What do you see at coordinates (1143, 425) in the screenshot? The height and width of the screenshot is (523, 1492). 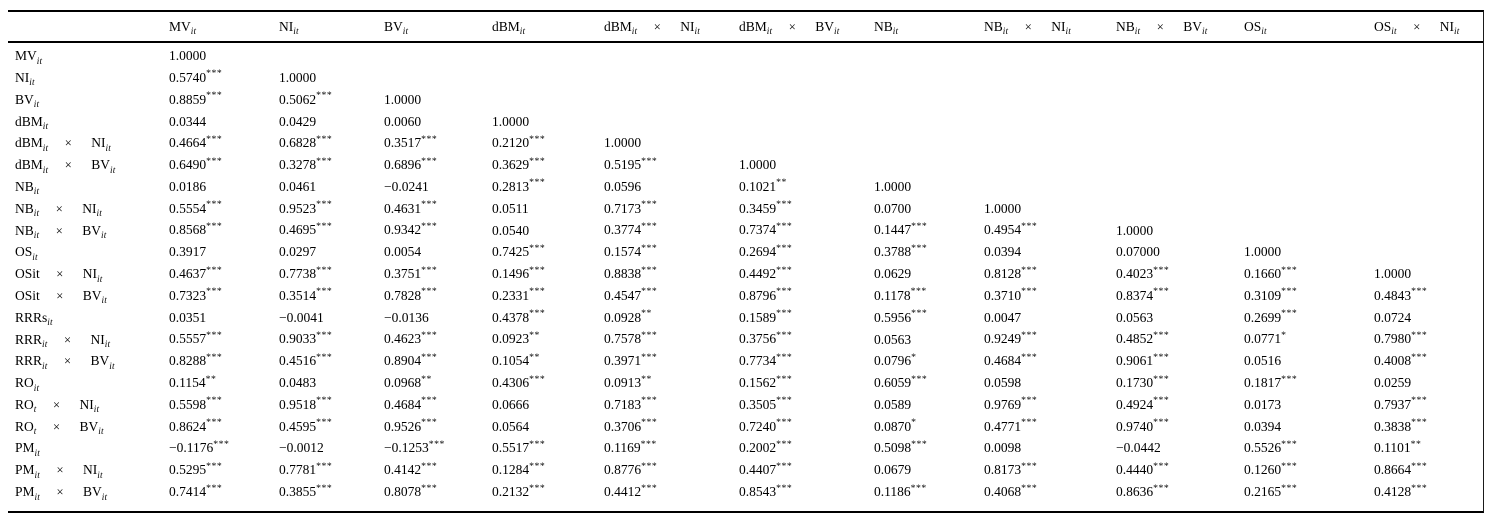 I see `corr-cell: 0.9740***` at bounding box center [1143, 425].